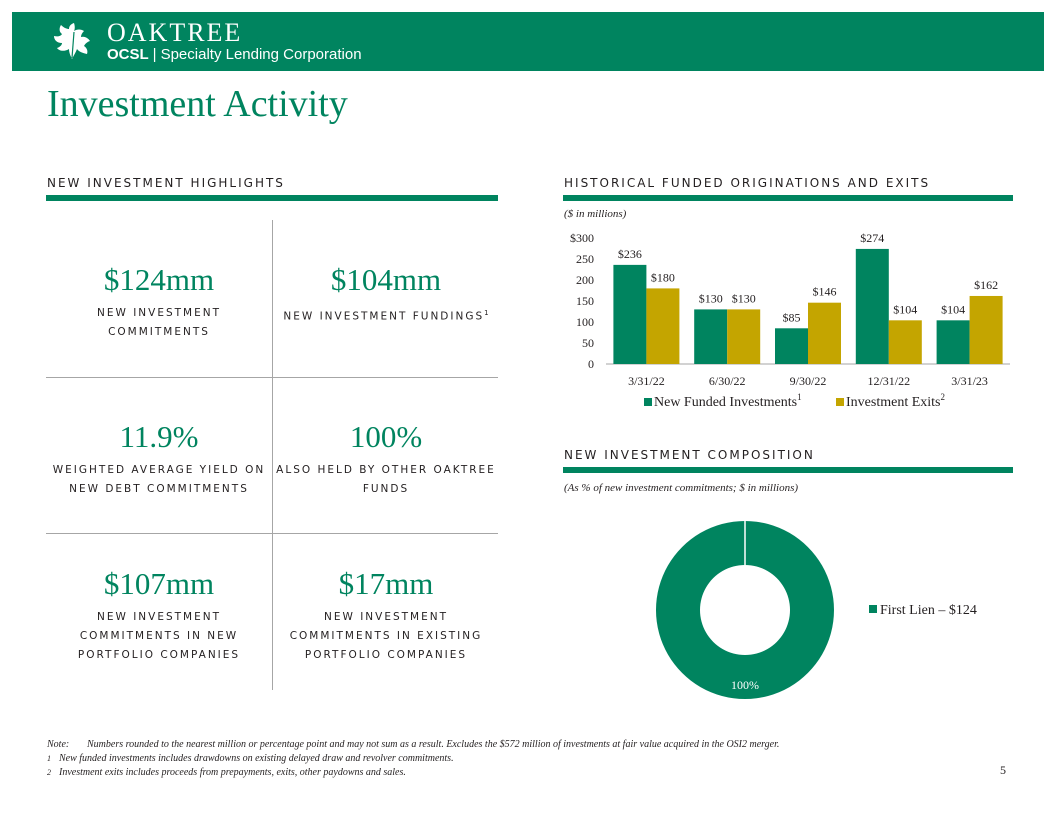 This screenshot has height=816, width=1056. I want to click on originations-heading: Historical Funded Originations and Exits, so click(747, 183).